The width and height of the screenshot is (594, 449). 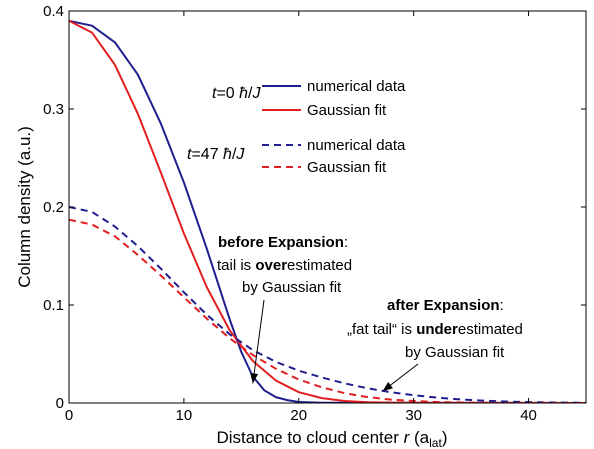 What do you see at coordinates (53, 11) in the screenshot?
I see `y-tick-label: 0.4` at bounding box center [53, 11].